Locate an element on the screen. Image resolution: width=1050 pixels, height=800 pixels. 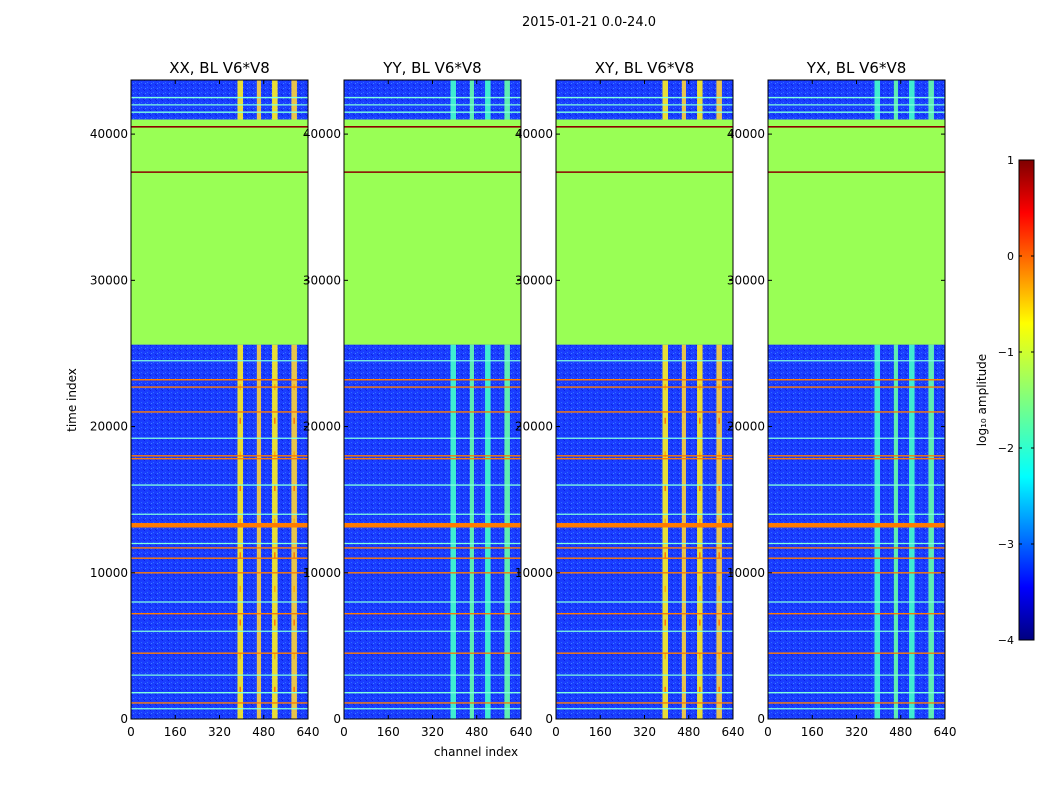
colorbar-tick-label: −4 is located at coordinates (1006, 640).